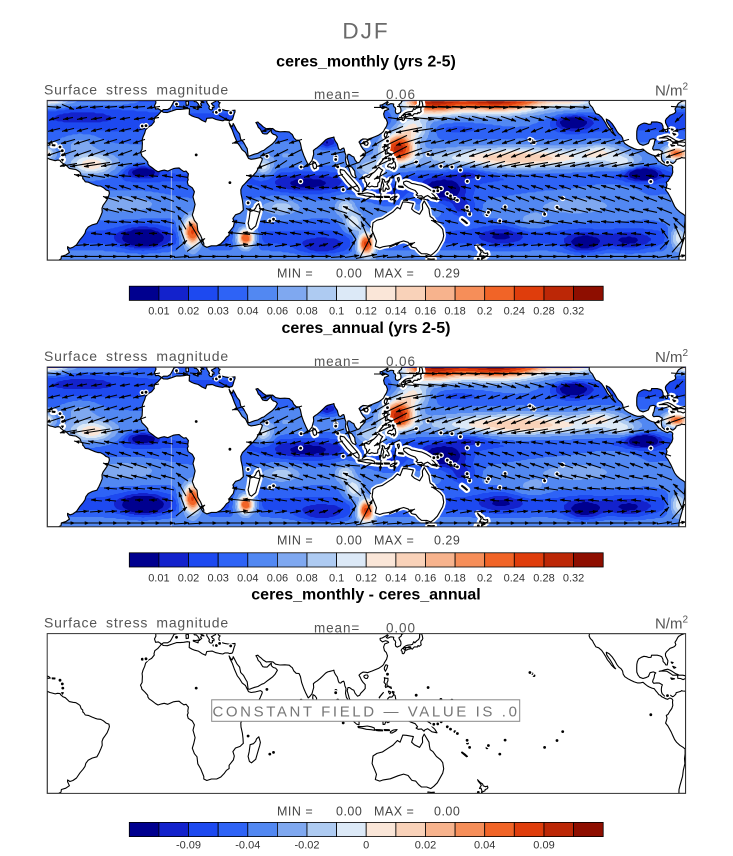 The height and width of the screenshot is (856, 733). What do you see at coordinates (366, 846) in the screenshot?
I see `svg-text: 0` at bounding box center [366, 846].